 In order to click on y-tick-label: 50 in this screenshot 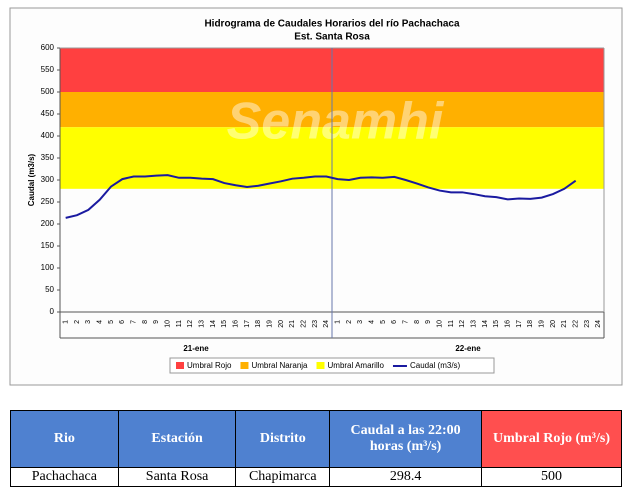, I will do `click(49, 289)`.